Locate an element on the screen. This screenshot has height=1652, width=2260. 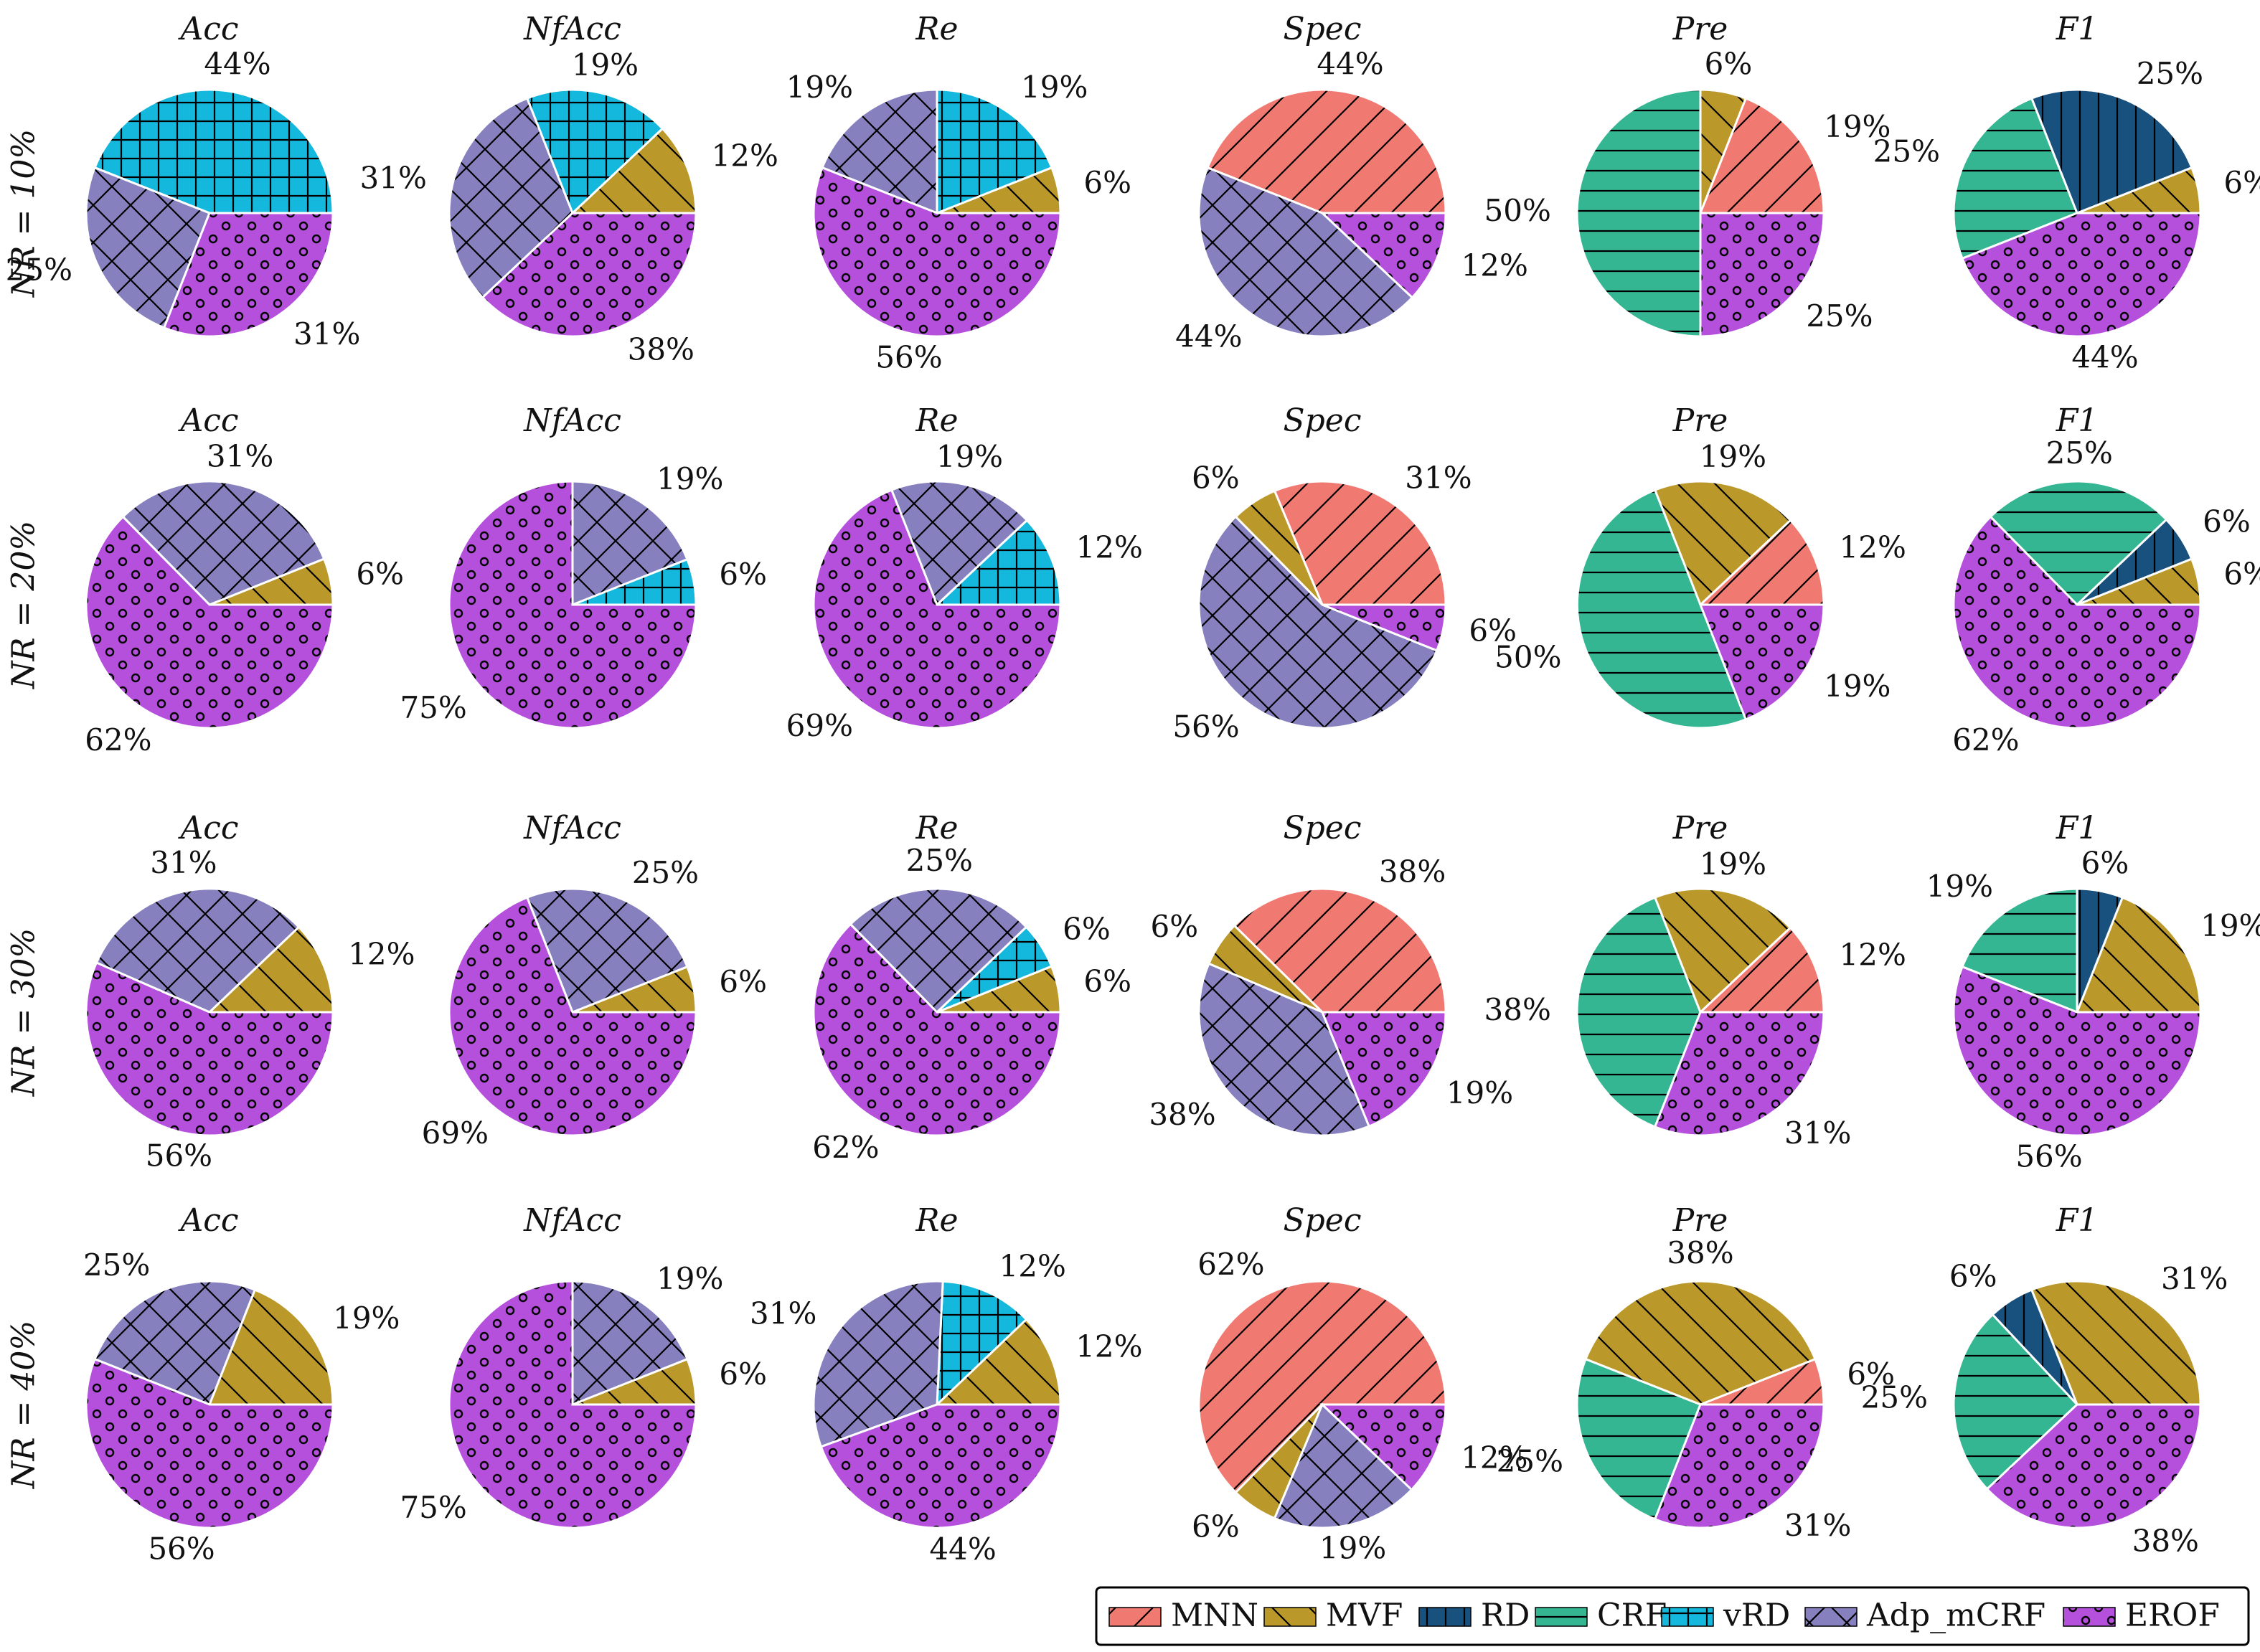
pie-pre-row-4: Pre 6% 38% 25% 31% is located at coordinates (1696, 1372).